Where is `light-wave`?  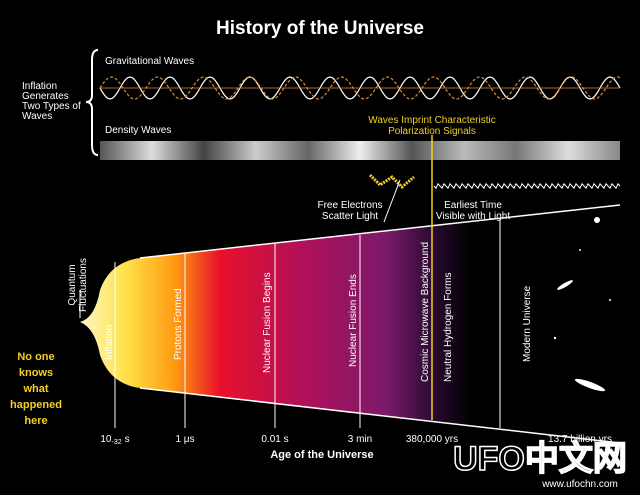
light-wave is located at coordinates (527, 186).